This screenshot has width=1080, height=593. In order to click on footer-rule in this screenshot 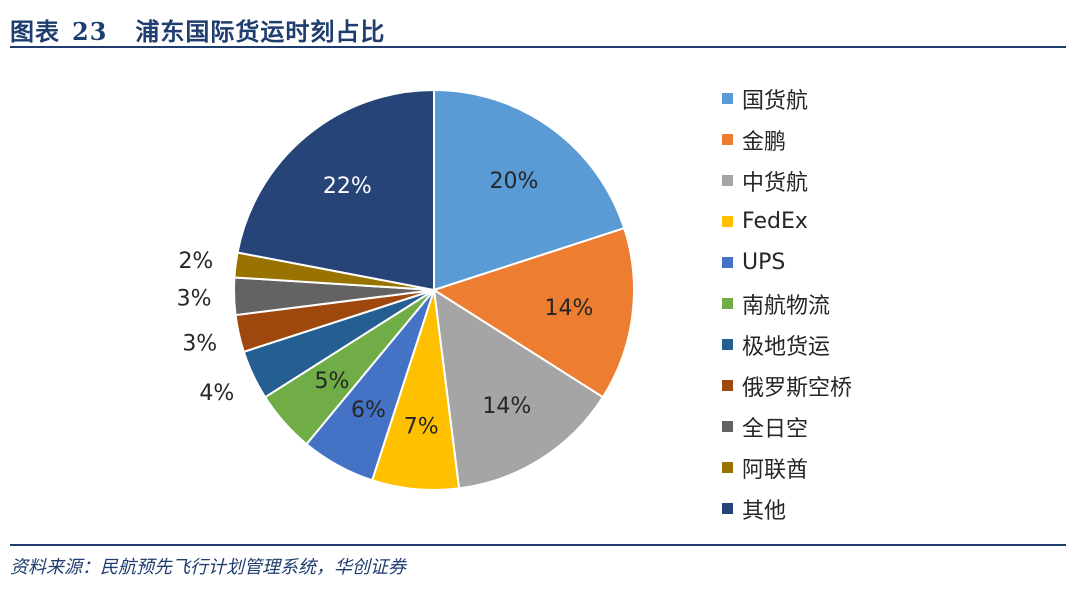, I will do `click(538, 545)`.